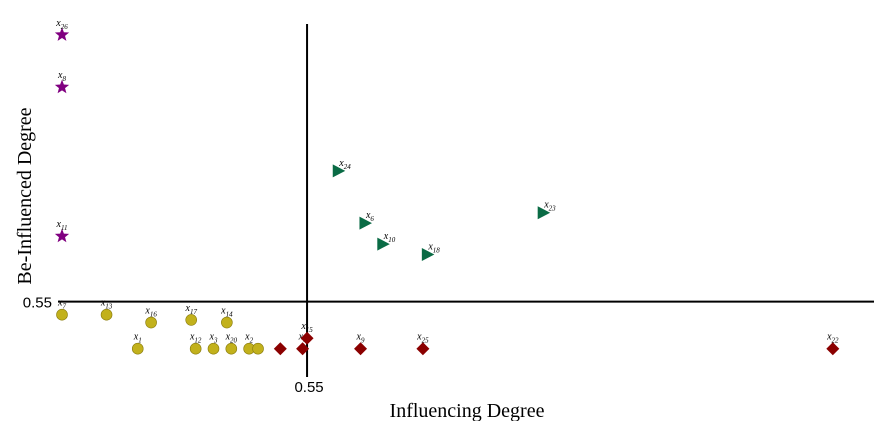 This screenshot has width=874, height=421. I want to click on y-threshold-tick-label: 0.55, so click(37, 303).